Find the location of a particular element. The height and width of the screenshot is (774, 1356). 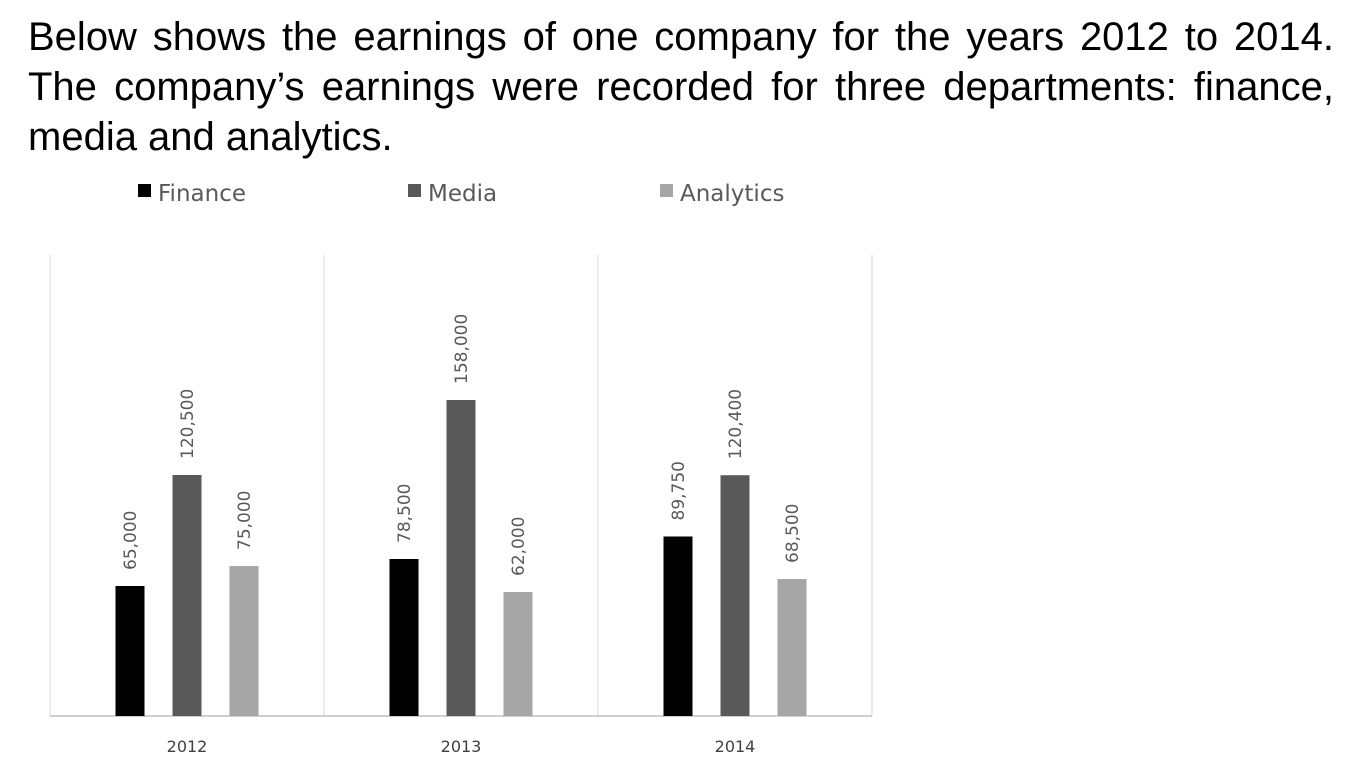

data-label-analytics-2012: 75,000 is located at coordinates (245, 520).